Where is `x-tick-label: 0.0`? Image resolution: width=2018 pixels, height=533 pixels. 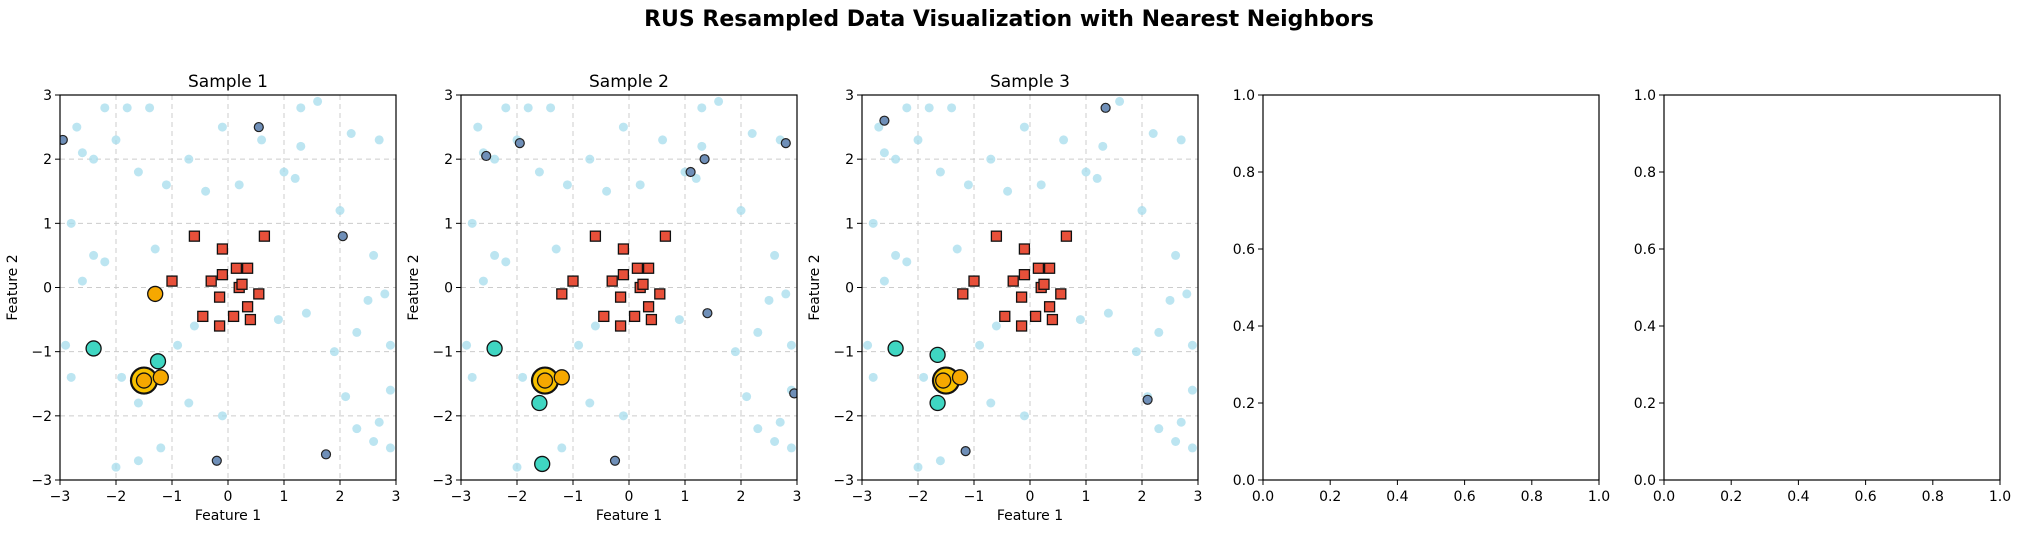 x-tick-label: 0.0 is located at coordinates (1263, 497).